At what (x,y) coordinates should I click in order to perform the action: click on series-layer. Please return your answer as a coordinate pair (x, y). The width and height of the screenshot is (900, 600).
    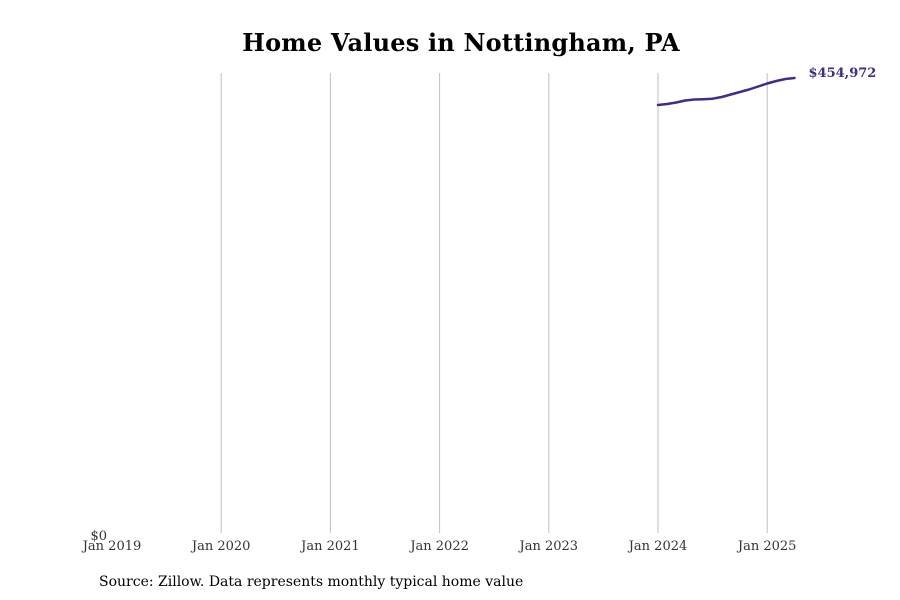
    Looking at the image, I should click on (726, 91).